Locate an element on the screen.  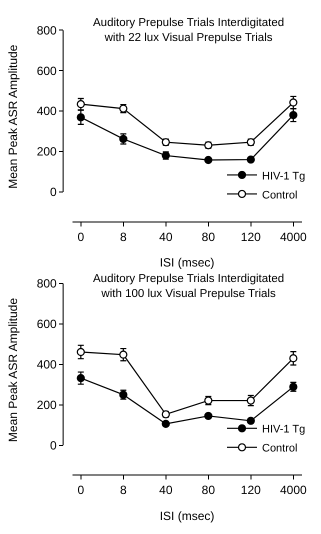
chart-title: Auditory Prepulse Trials Interdigitated with 100 lux Visual Prepulse Trials is located at coordinates (188, 286).